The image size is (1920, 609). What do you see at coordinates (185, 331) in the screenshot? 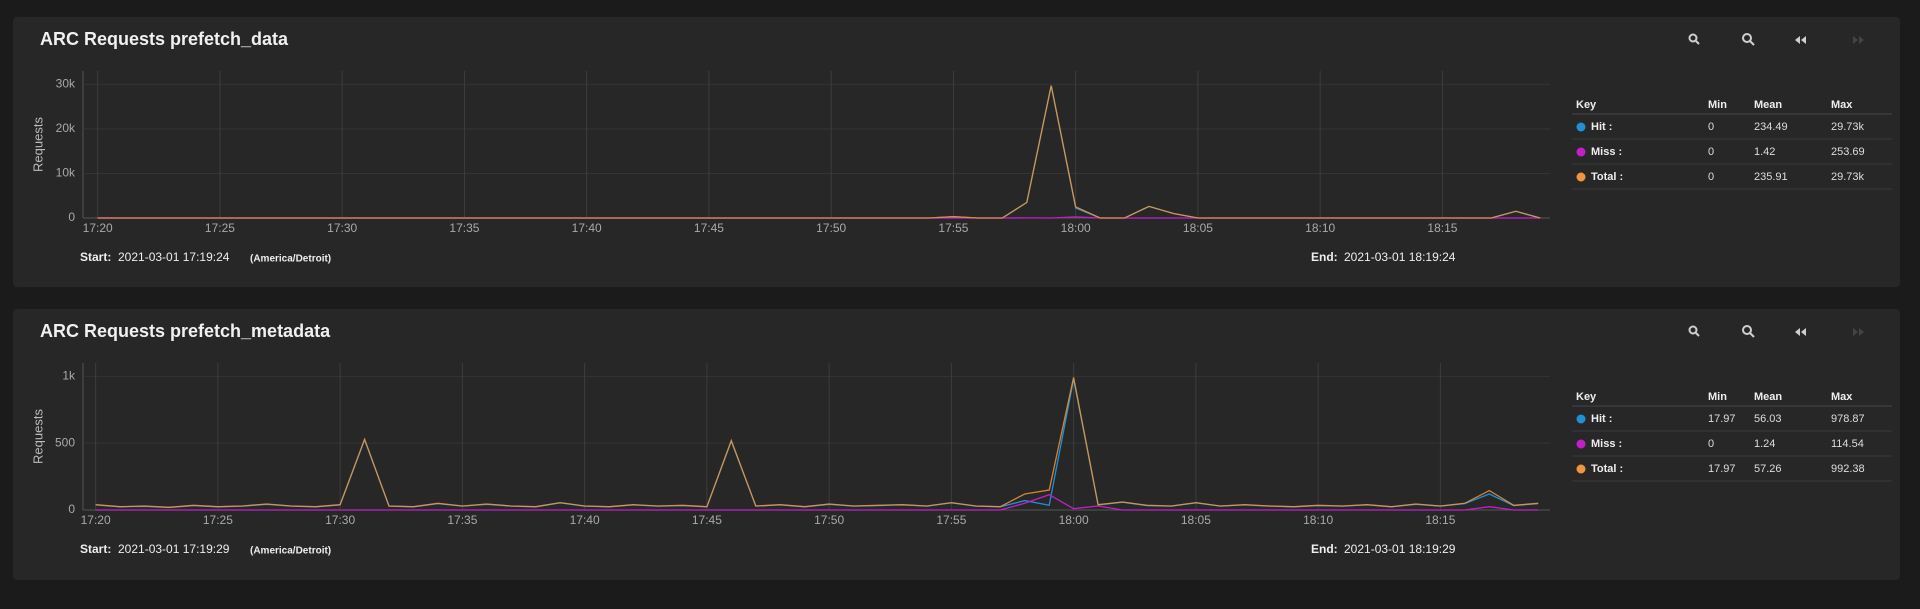
I see `chart-title: ARC Requests prefetch_metadata` at bounding box center [185, 331].